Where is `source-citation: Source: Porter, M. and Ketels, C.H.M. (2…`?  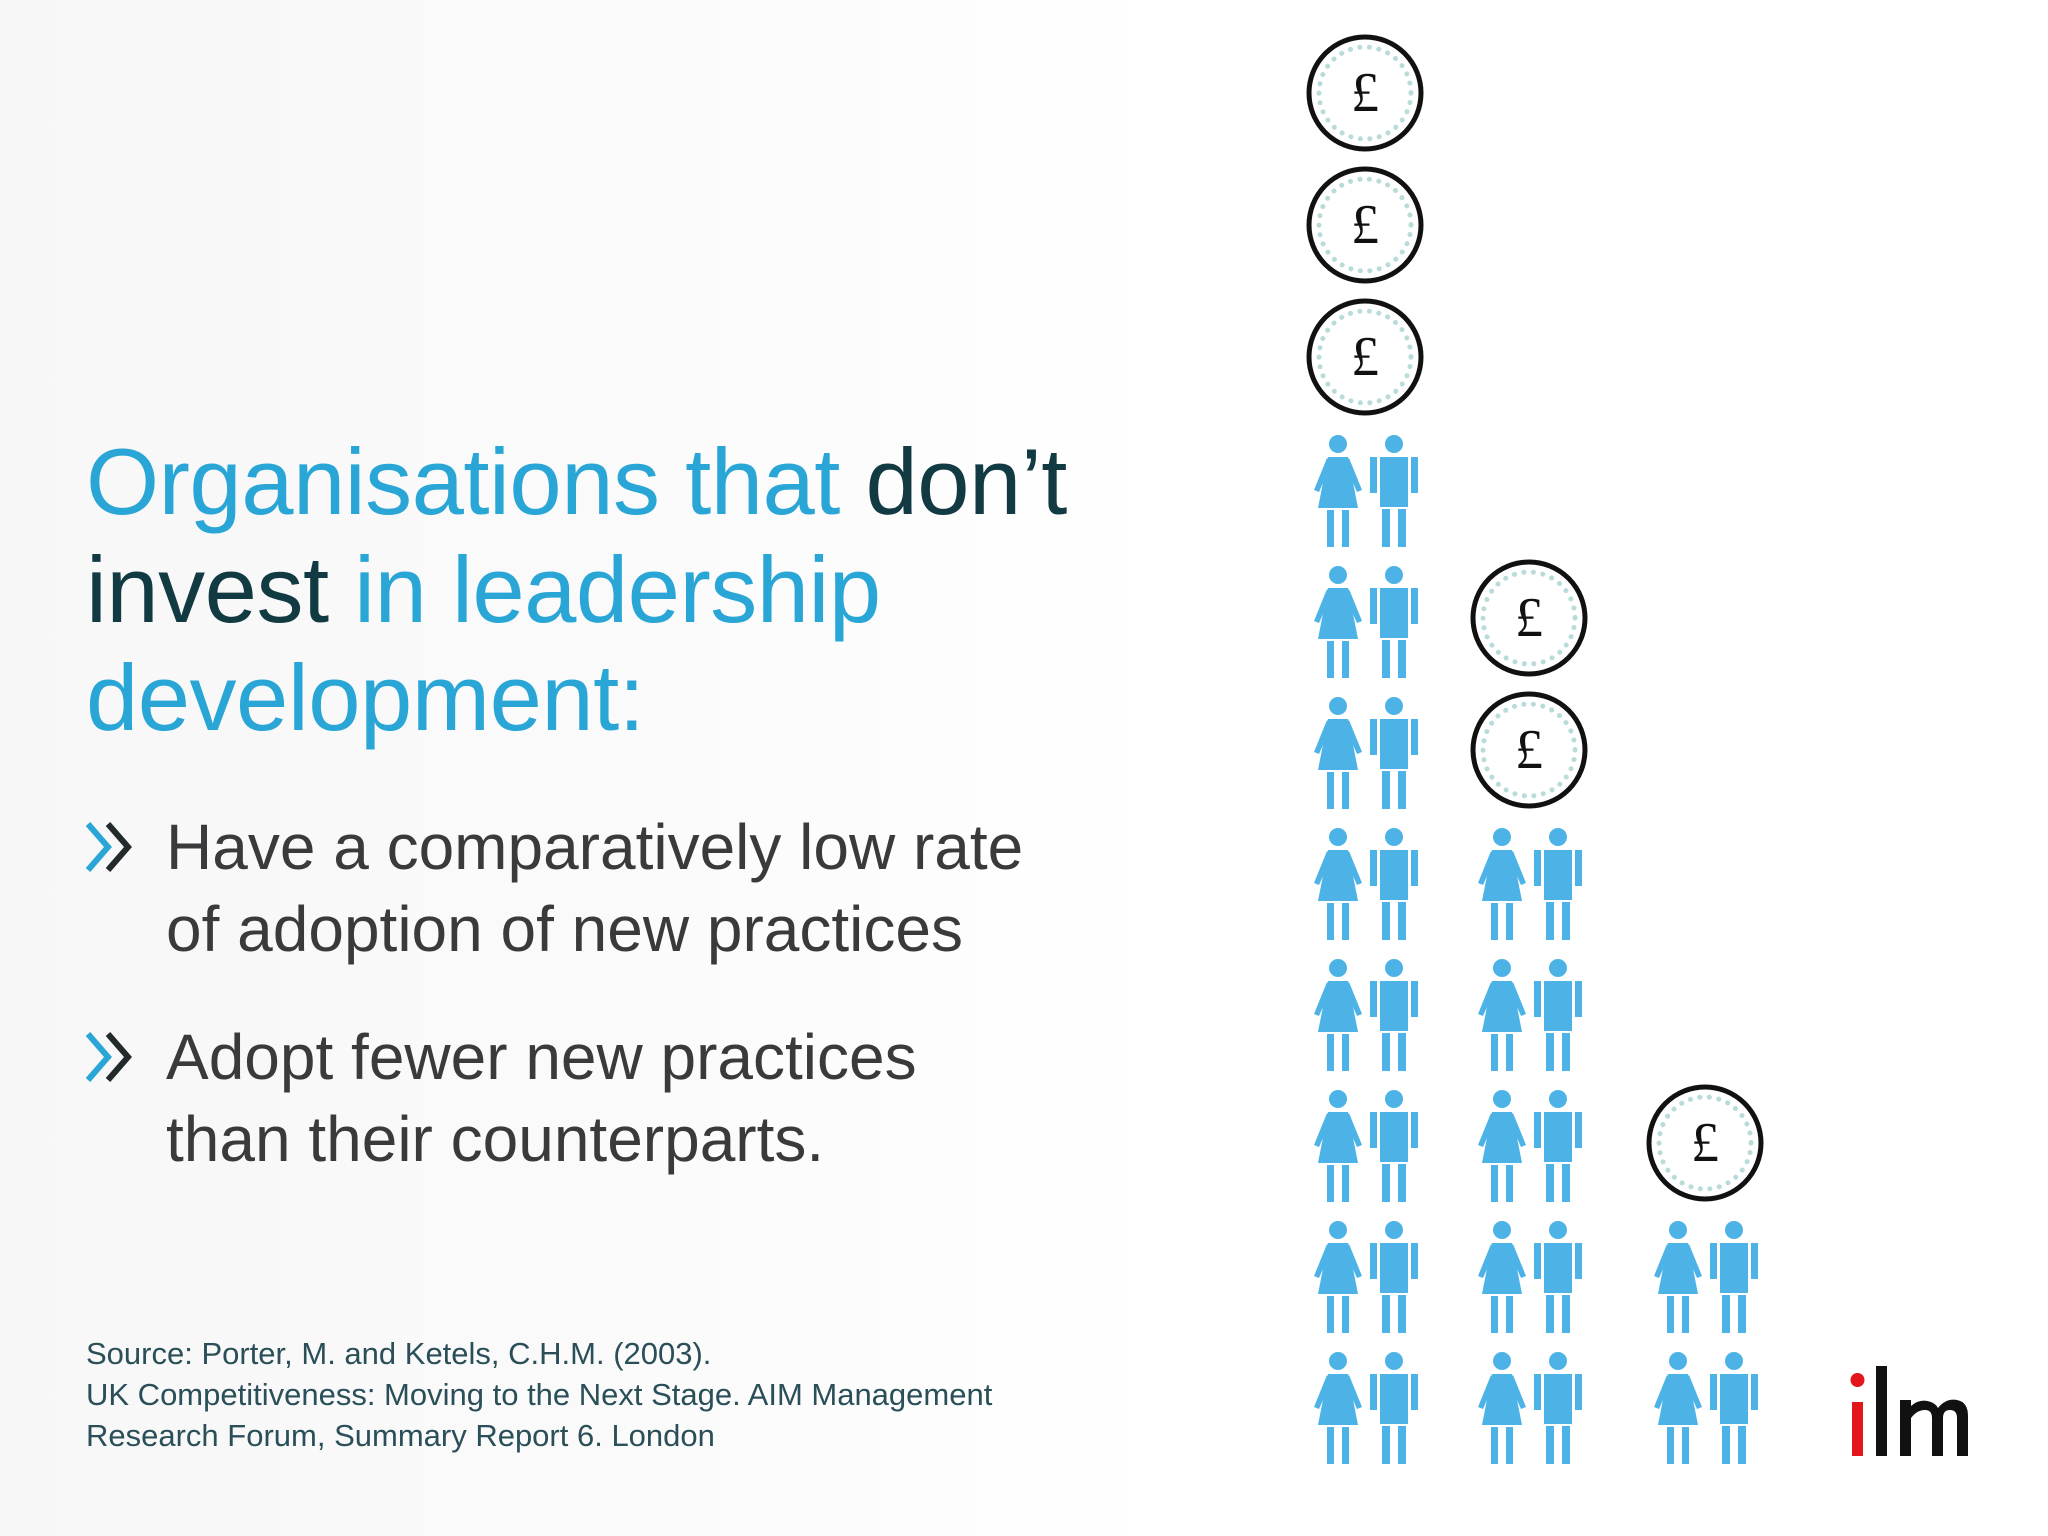 source-citation: Source: Porter, M. and Ketels, C.H.M. (2… is located at coordinates (616, 1394).